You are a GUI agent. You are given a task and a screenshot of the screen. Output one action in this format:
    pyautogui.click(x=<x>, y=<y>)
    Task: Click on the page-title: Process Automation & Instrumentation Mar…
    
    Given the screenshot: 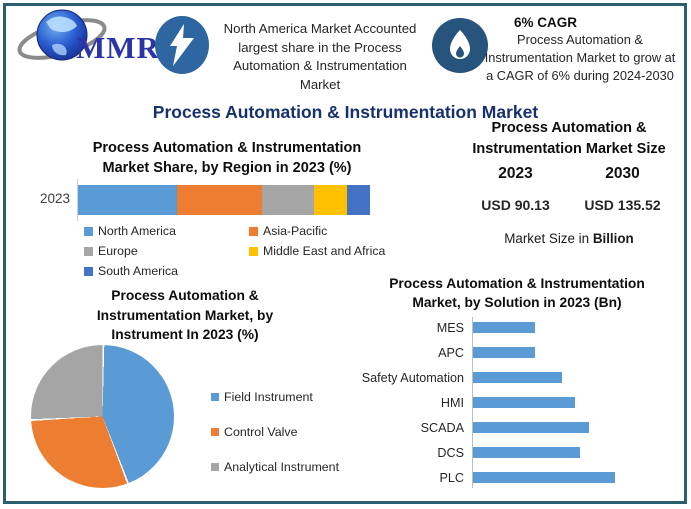 What is the action you would take?
    pyautogui.click(x=345, y=112)
    